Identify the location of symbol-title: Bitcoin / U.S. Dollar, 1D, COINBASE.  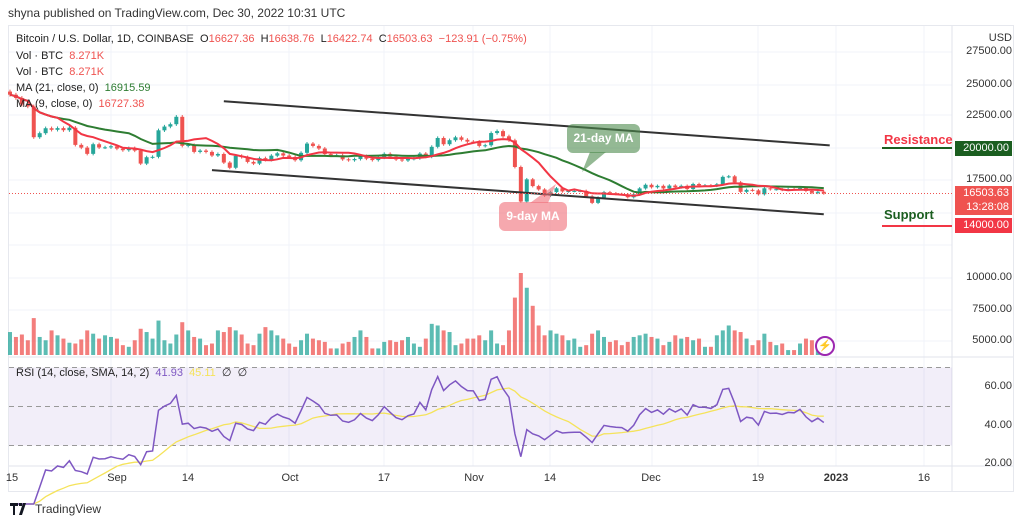
(105, 39).